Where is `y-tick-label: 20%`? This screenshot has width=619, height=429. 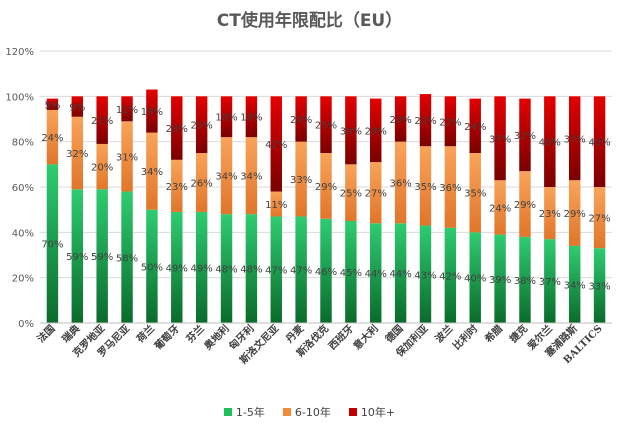 y-tick-label: 20% is located at coordinates (23, 279).